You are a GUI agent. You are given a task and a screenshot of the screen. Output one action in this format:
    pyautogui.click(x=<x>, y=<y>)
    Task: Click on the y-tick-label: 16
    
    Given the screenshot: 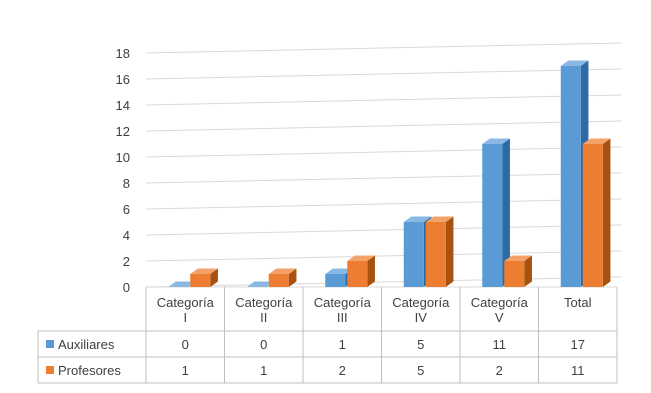 What is the action you would take?
    pyautogui.click(x=123, y=79)
    